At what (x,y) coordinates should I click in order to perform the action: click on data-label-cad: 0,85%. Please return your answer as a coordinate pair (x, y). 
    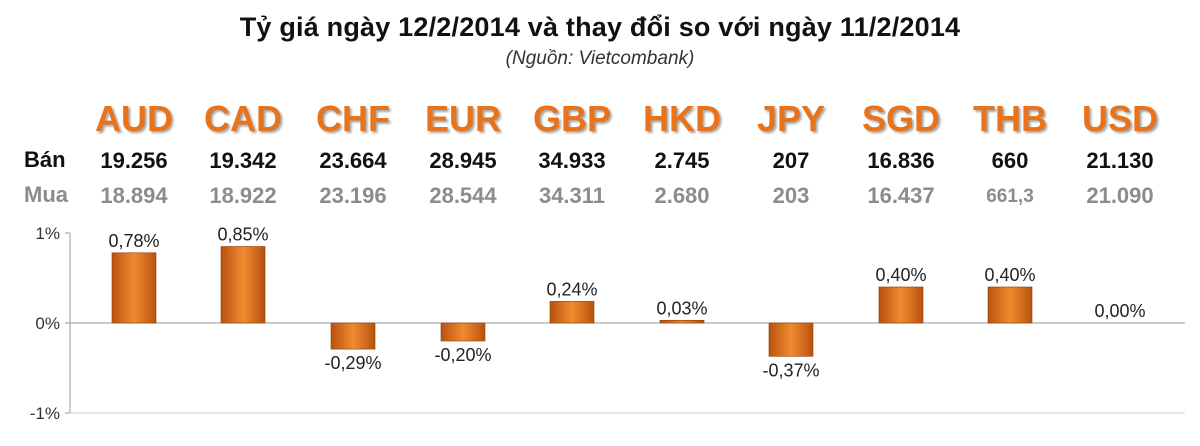
    Looking at the image, I should click on (242, 235).